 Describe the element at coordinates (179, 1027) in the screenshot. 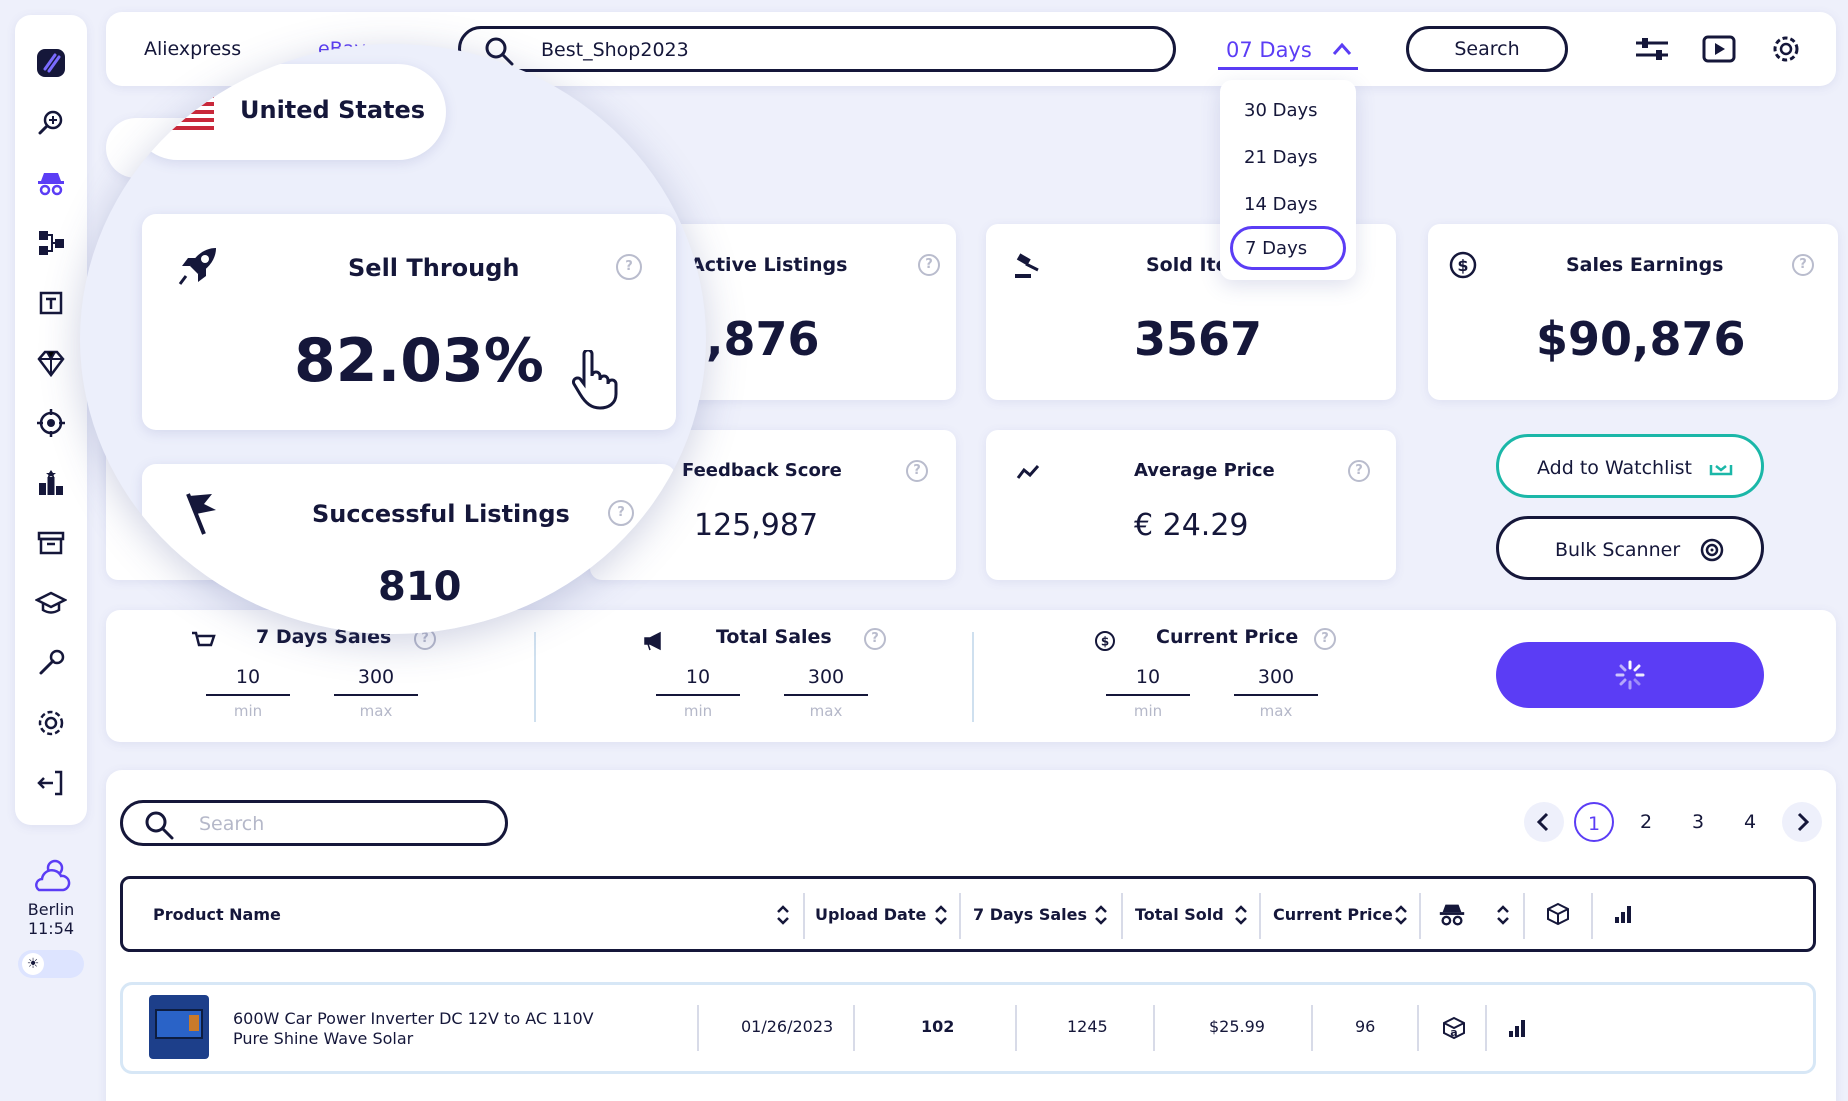

I see `product-thumbnail` at that location.